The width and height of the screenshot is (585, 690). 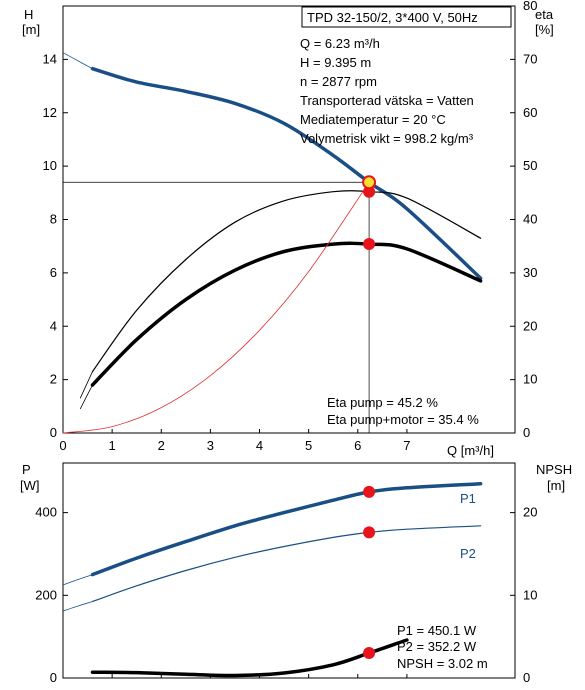 What do you see at coordinates (442, 663) in the screenshot?
I see `npsh-info: NPSH = 3.02 m` at bounding box center [442, 663].